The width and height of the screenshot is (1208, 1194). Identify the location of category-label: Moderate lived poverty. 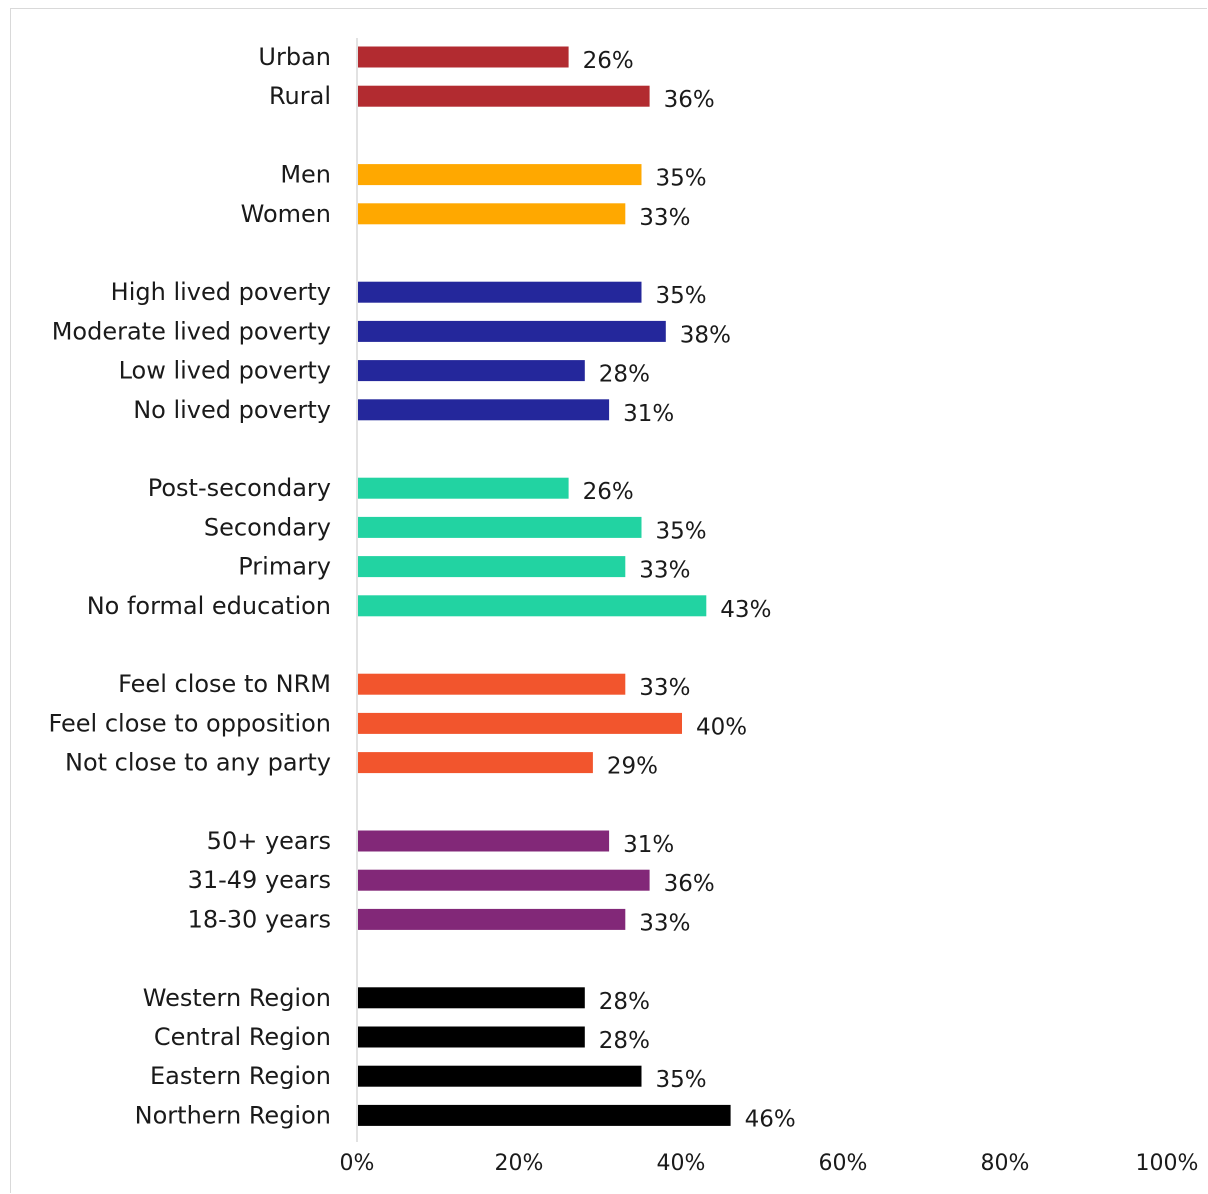
(191, 331).